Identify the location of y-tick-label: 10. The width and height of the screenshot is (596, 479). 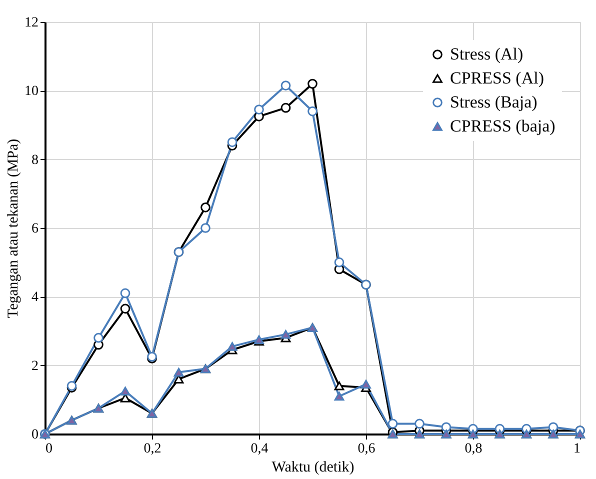
(31, 92).